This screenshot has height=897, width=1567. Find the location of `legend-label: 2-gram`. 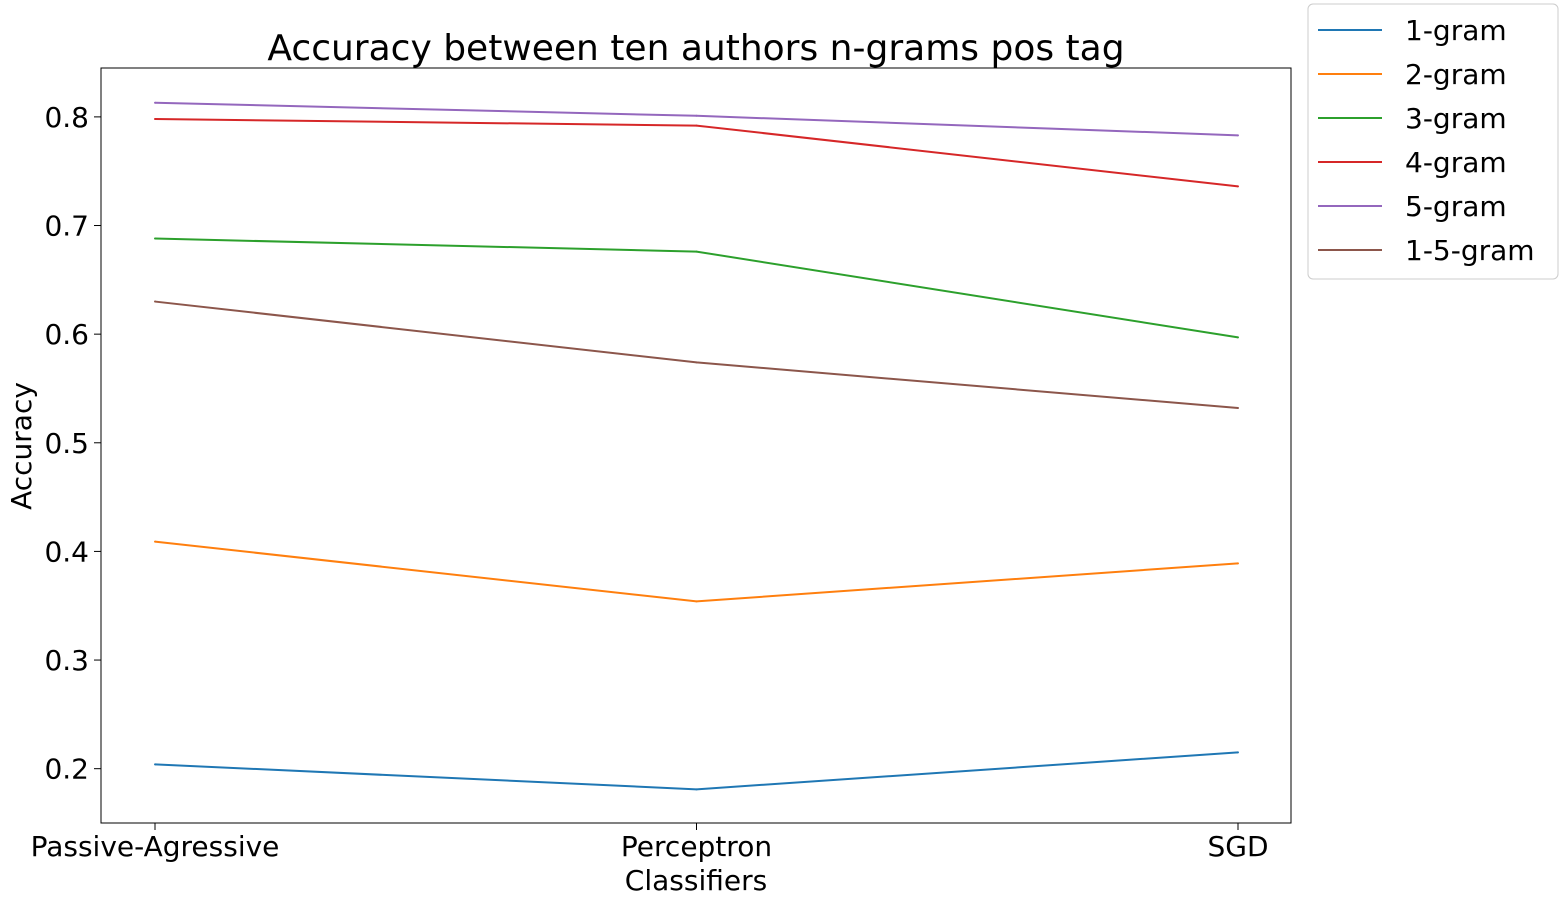

legend-label: 2-gram is located at coordinates (1456, 74).